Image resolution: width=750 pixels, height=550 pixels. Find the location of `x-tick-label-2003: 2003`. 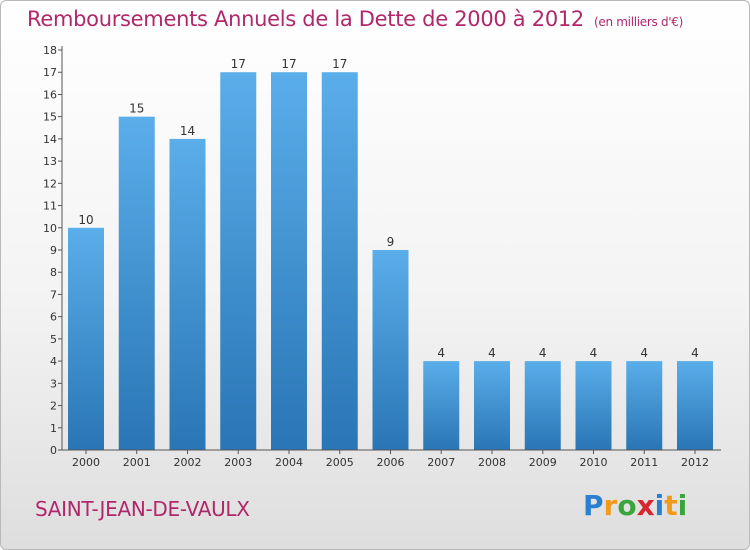

x-tick-label-2003: 2003 is located at coordinates (238, 462).